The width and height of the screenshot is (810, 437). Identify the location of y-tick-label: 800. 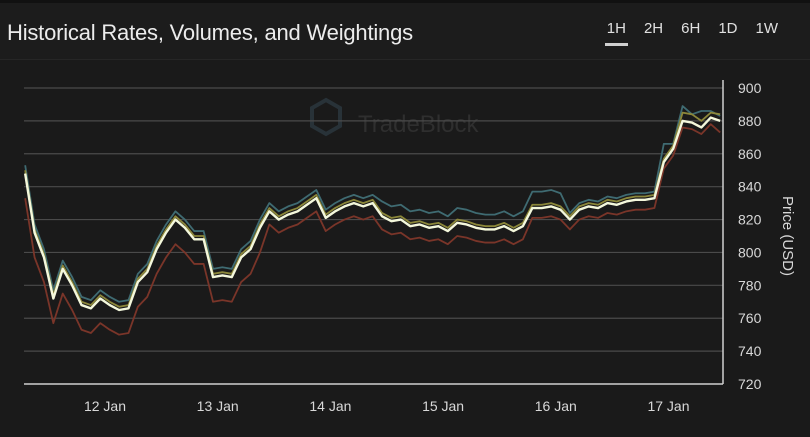
(750, 252).